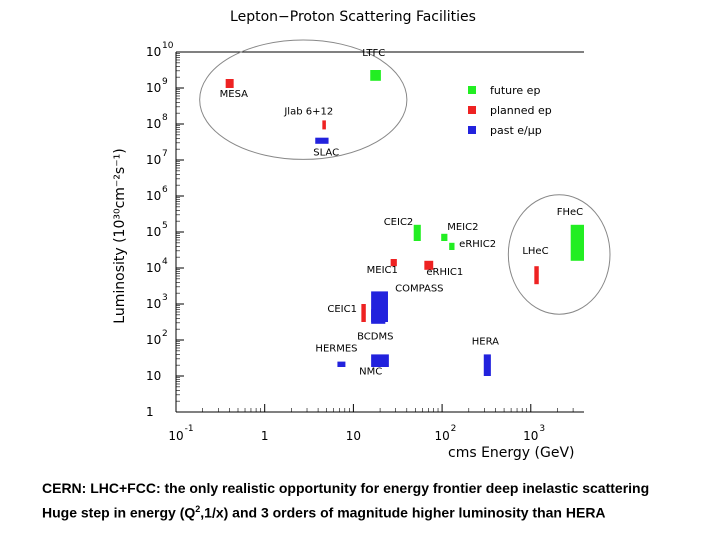 Image resolution: width=720 pixels, height=540 pixels. What do you see at coordinates (326, 153) in the screenshot?
I see `facility-label-slac: SLAC` at bounding box center [326, 153].